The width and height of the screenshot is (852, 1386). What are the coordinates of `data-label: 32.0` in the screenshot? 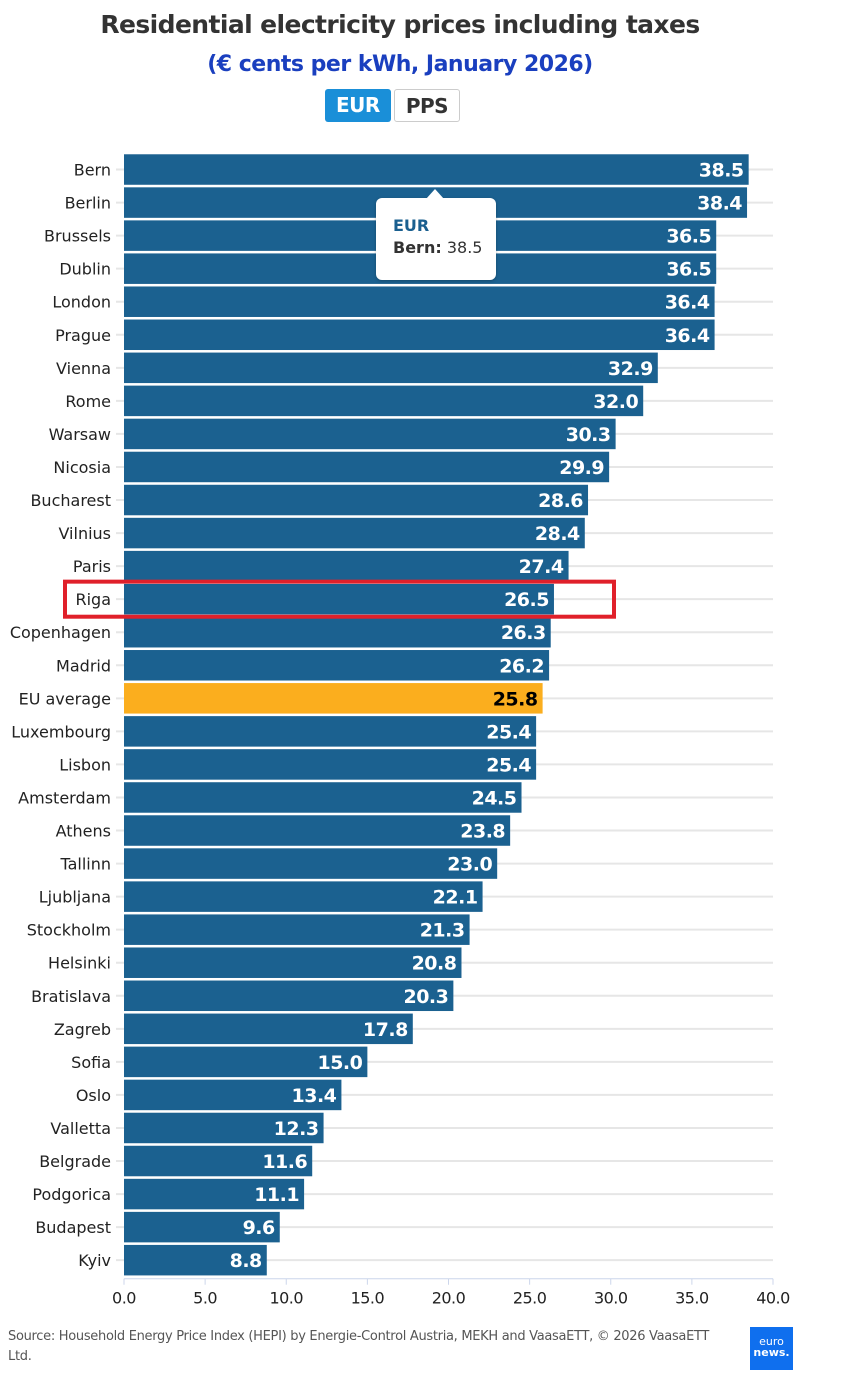 It's located at (615, 402).